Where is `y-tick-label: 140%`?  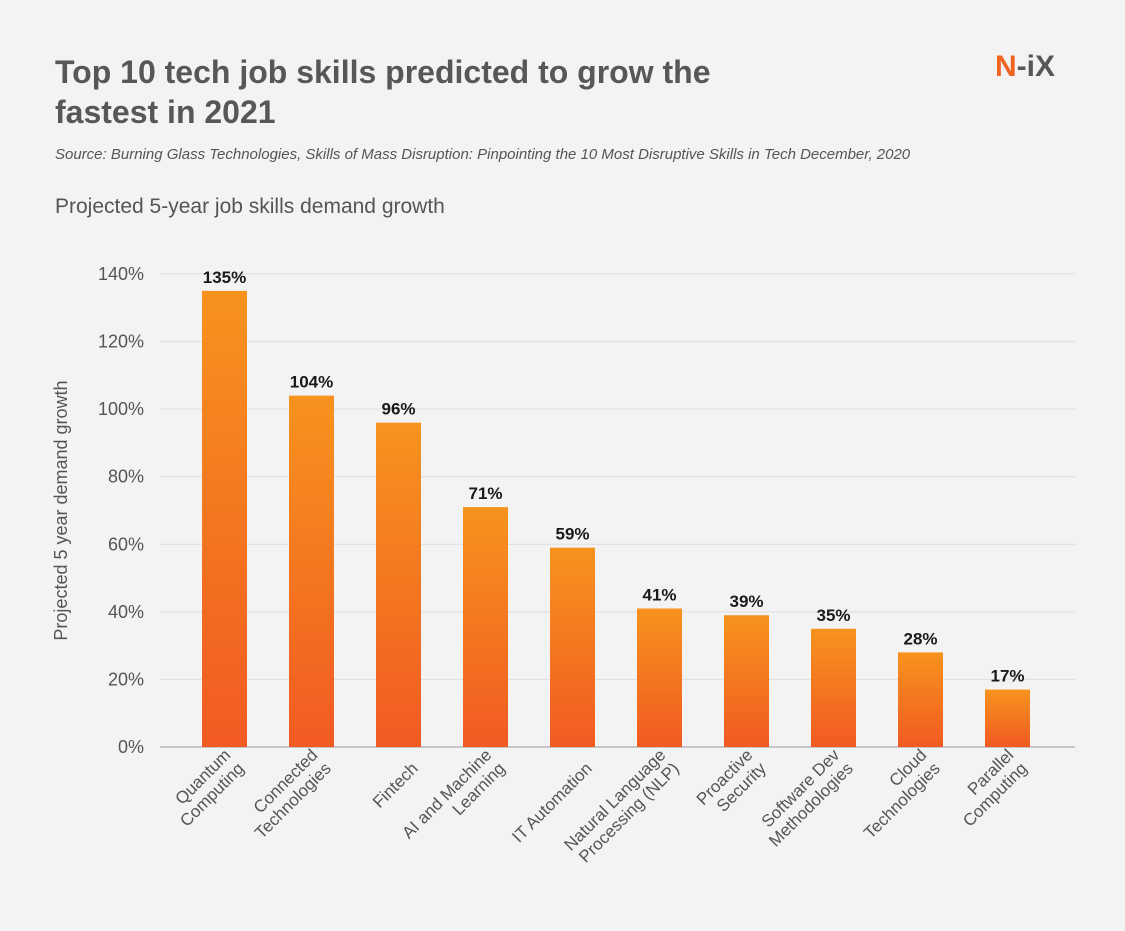
y-tick-label: 140% is located at coordinates (121, 274).